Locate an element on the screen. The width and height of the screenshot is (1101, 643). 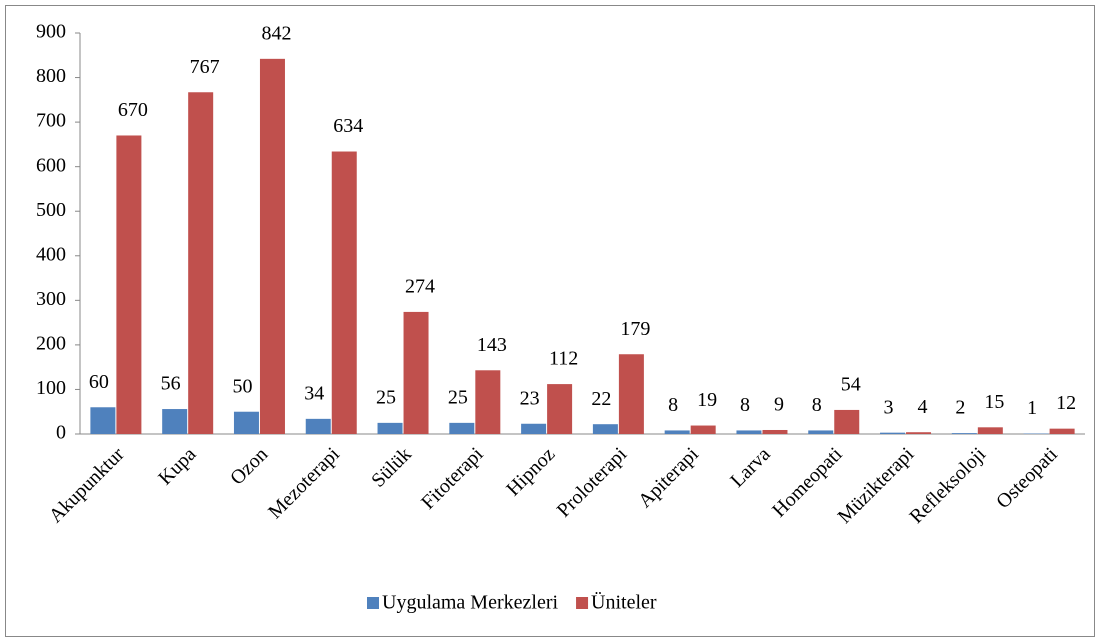
data-label: 12 is located at coordinates (1066, 403).